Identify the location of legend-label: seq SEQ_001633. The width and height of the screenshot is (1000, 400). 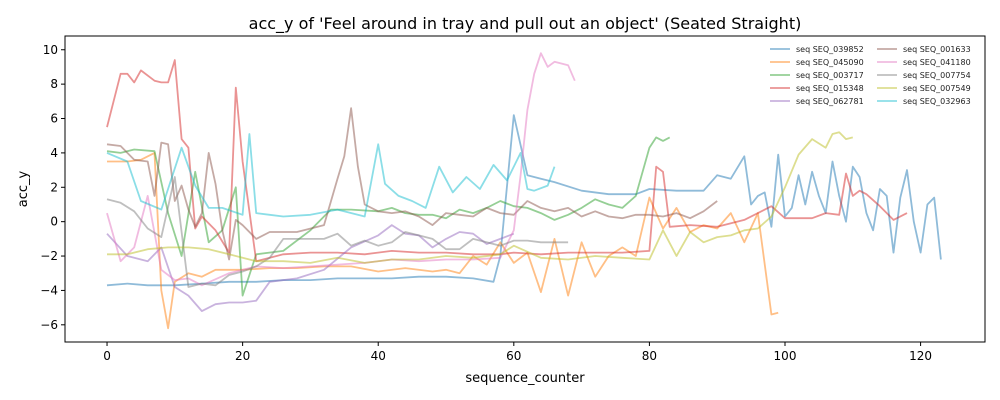
(937, 49).